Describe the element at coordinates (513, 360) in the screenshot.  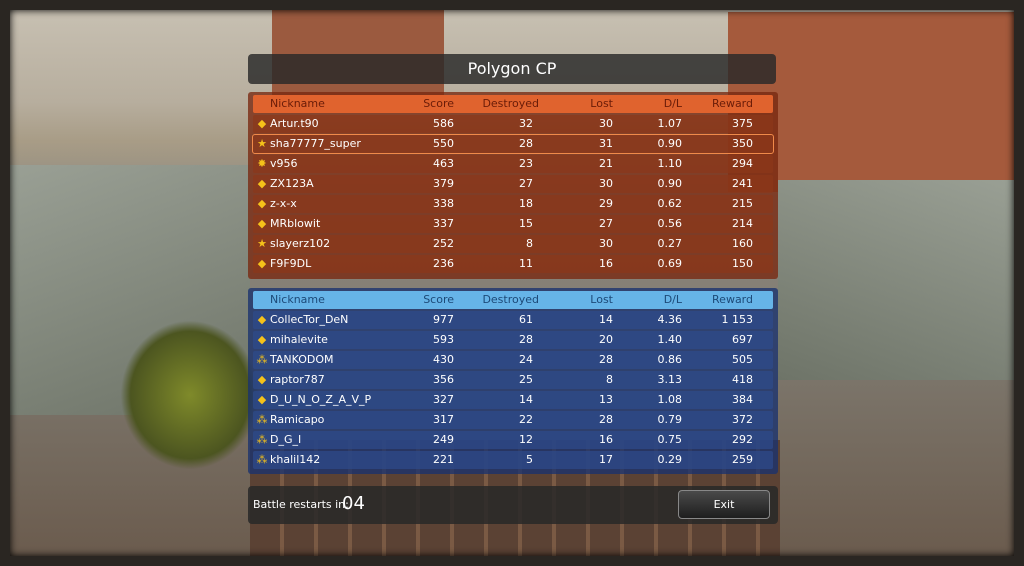
I see `player-row: ⁂ TANKODOM 430 24 28 0.86 505` at that location.